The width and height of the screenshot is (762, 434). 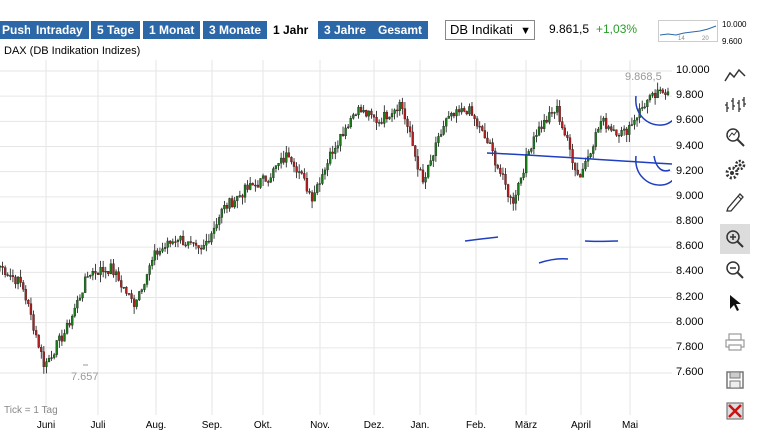 What do you see at coordinates (617, 29) in the screenshot?
I see `price-change: +1,03%` at bounding box center [617, 29].